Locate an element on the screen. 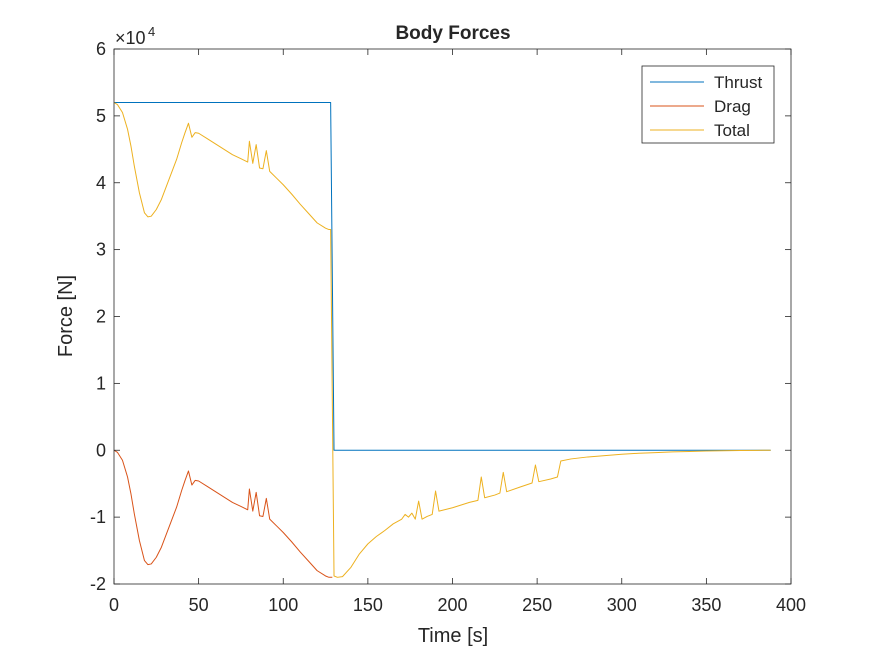  y-tick-label: 5 is located at coordinates (101, 116).